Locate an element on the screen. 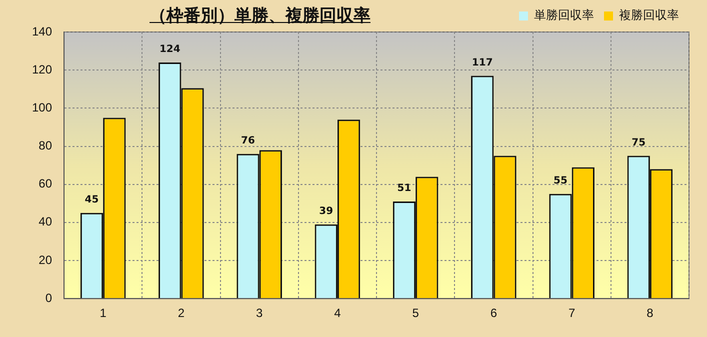 Image resolution: width=707 pixels, height=337 pixels. y-tick-label: 100 is located at coordinates (42, 107).